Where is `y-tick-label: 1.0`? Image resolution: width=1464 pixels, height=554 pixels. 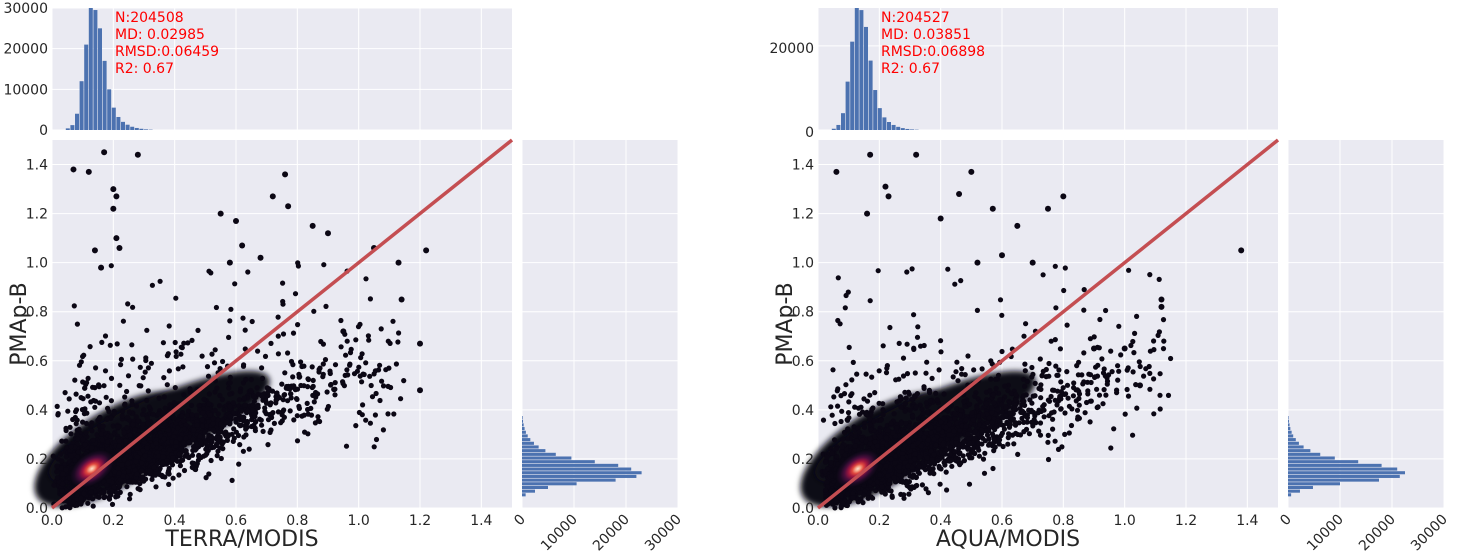 y-tick-label: 1.0 is located at coordinates (37, 264).